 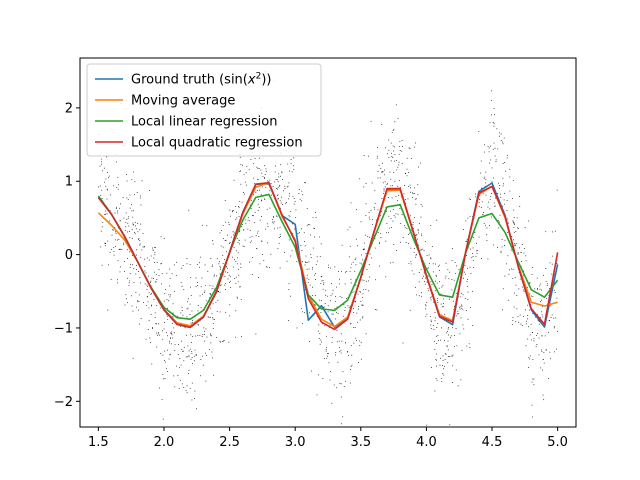 I want to click on legend-label-sup: 2, so click(x=259, y=77).